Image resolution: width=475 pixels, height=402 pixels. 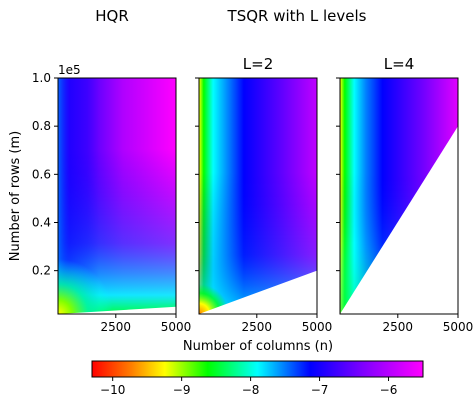 What do you see at coordinates (182, 390) in the screenshot?
I see `colorbar-tick-label: −9` at bounding box center [182, 390].